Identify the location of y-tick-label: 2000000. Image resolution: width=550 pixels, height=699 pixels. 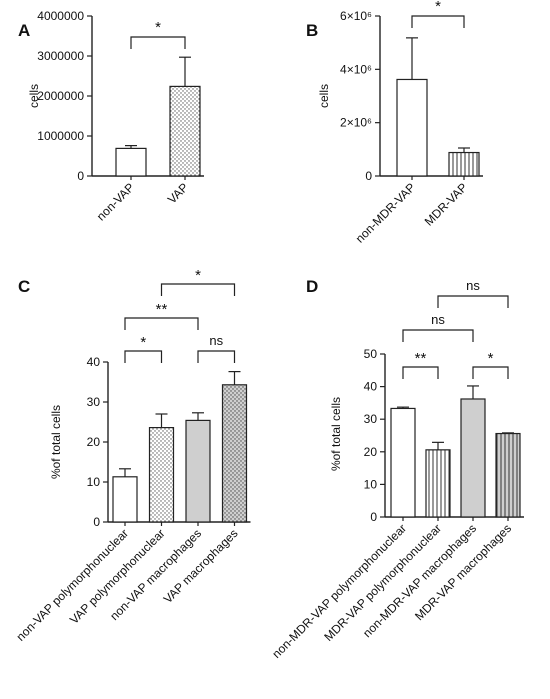
(60, 96).